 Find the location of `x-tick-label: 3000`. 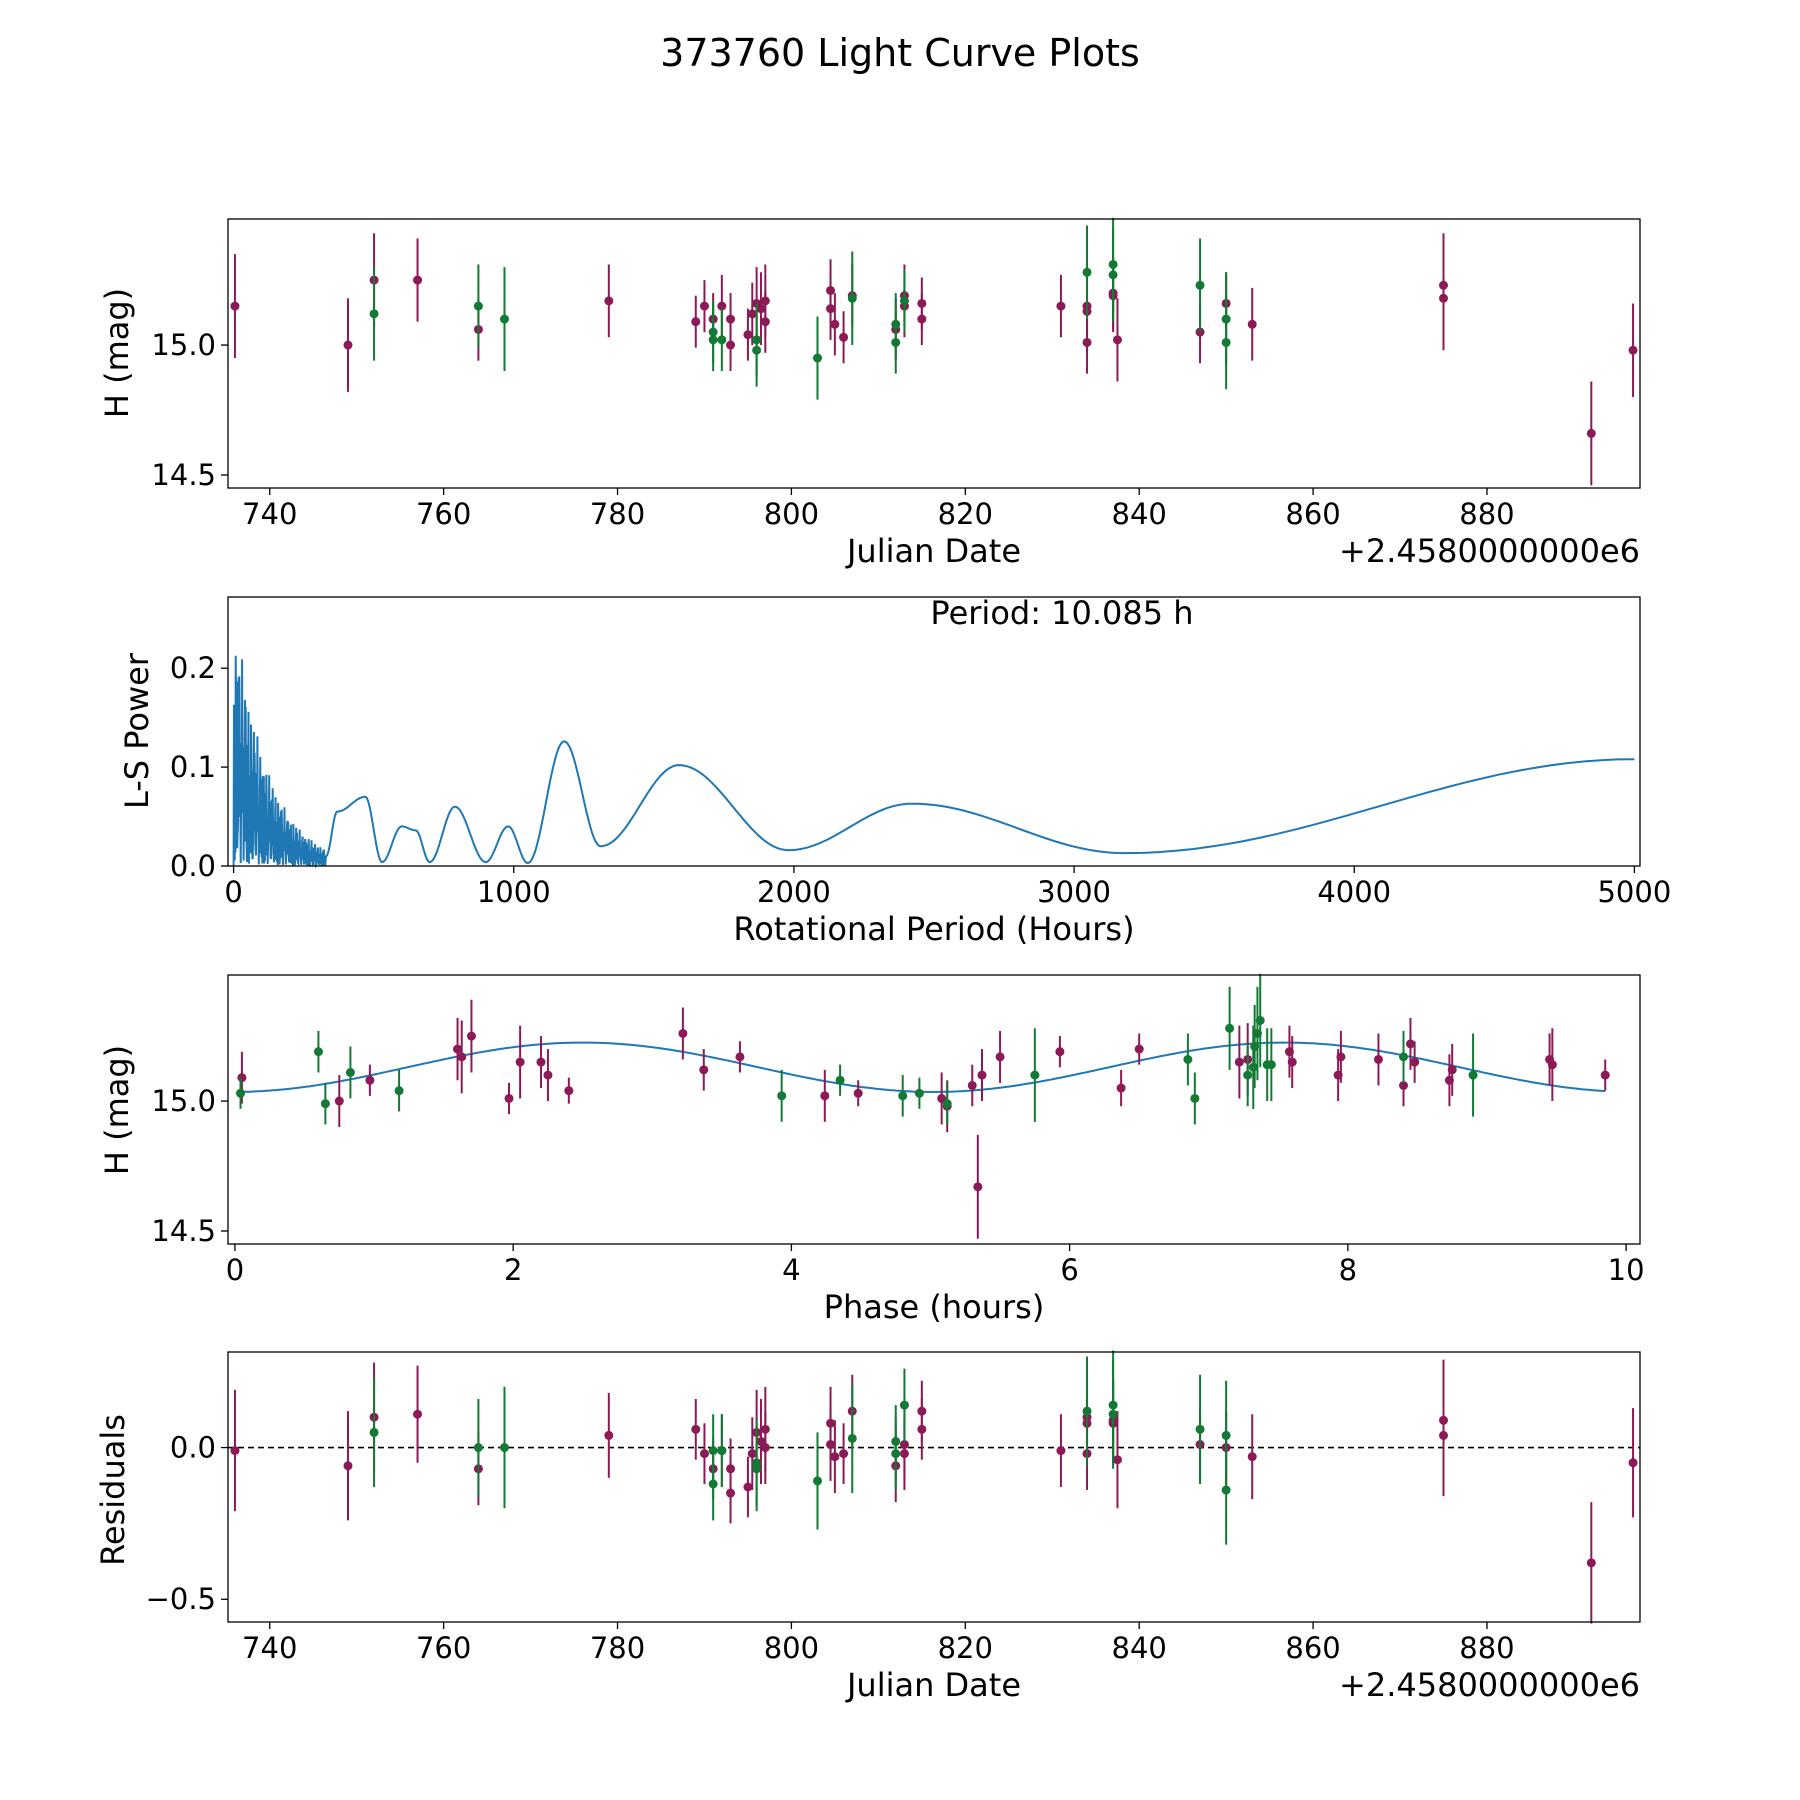

x-tick-label: 3000 is located at coordinates (1074, 892).